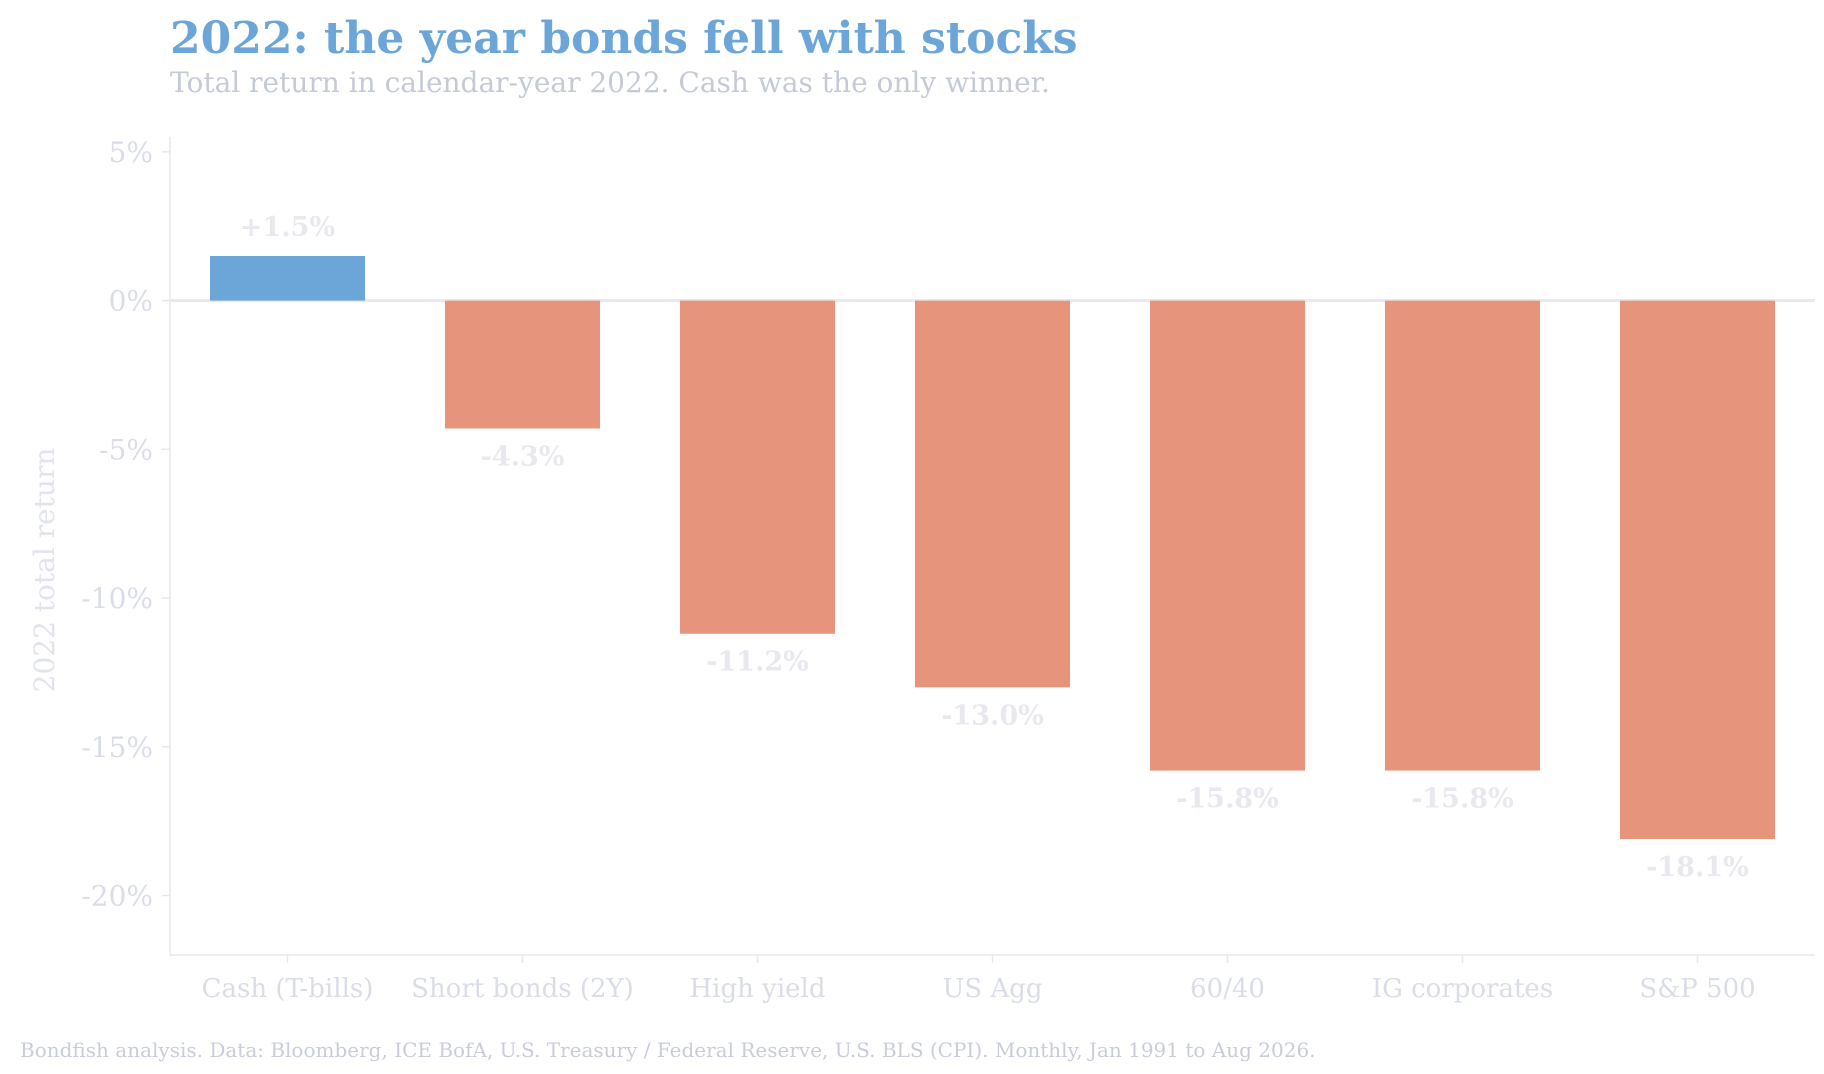 Image resolution: width=1824 pixels, height=1074 pixels. I want to click on y-tick-label: -15%, so click(117, 747).